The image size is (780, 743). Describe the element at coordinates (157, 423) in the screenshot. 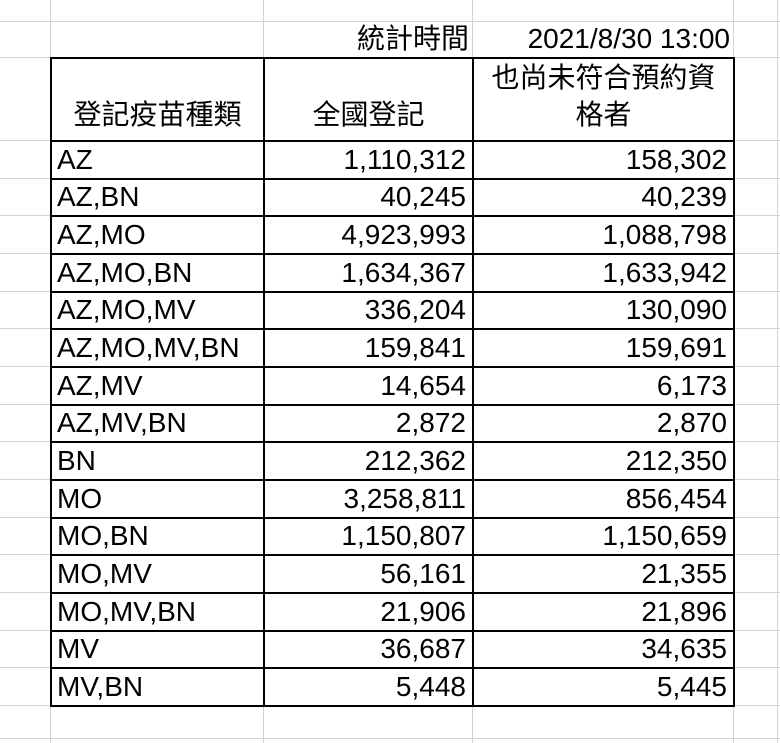

I see `vaccine-type-cell: AZ,MV,BN` at that location.